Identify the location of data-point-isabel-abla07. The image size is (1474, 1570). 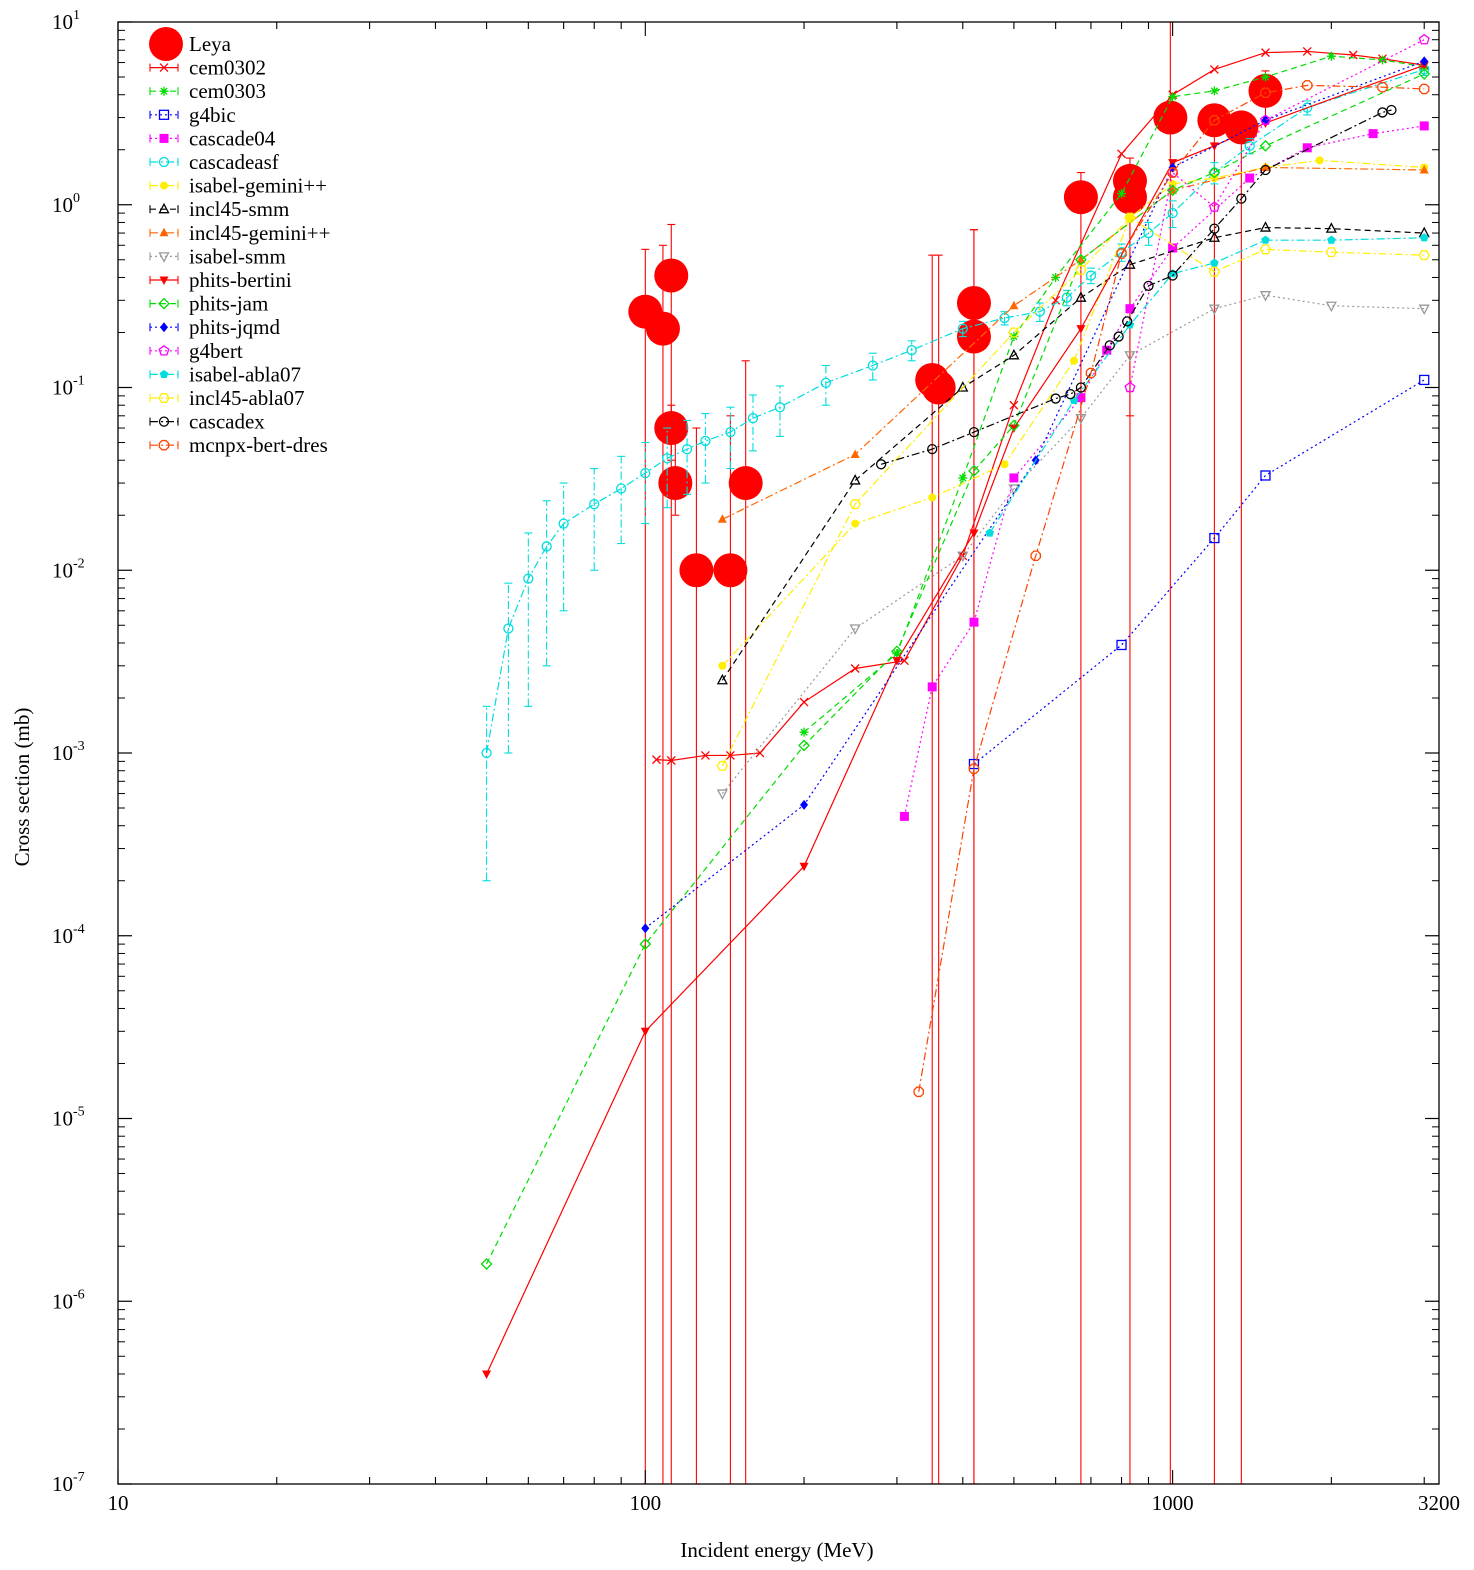
(1265, 239).